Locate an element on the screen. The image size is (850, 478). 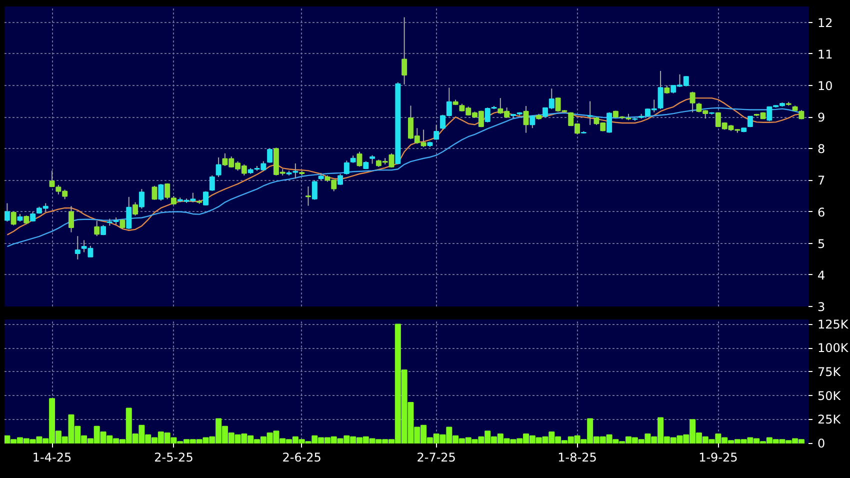
y-tick-label: 9 is located at coordinates (822, 117).